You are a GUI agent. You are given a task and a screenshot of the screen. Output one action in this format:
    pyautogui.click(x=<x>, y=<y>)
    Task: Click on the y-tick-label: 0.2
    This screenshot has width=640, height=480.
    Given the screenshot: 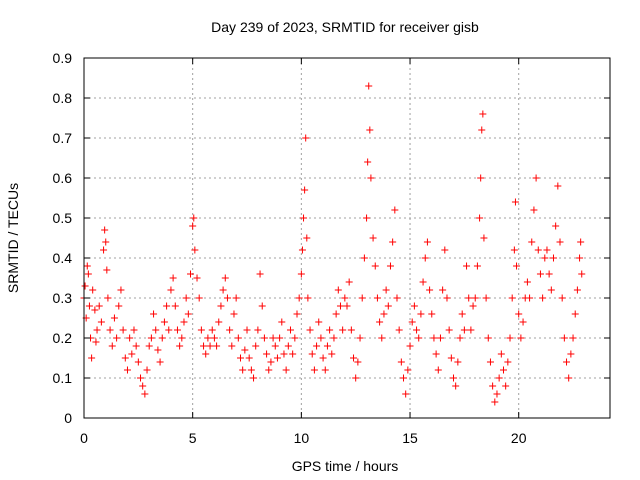 What is the action you would take?
    pyautogui.click(x=63, y=338)
    